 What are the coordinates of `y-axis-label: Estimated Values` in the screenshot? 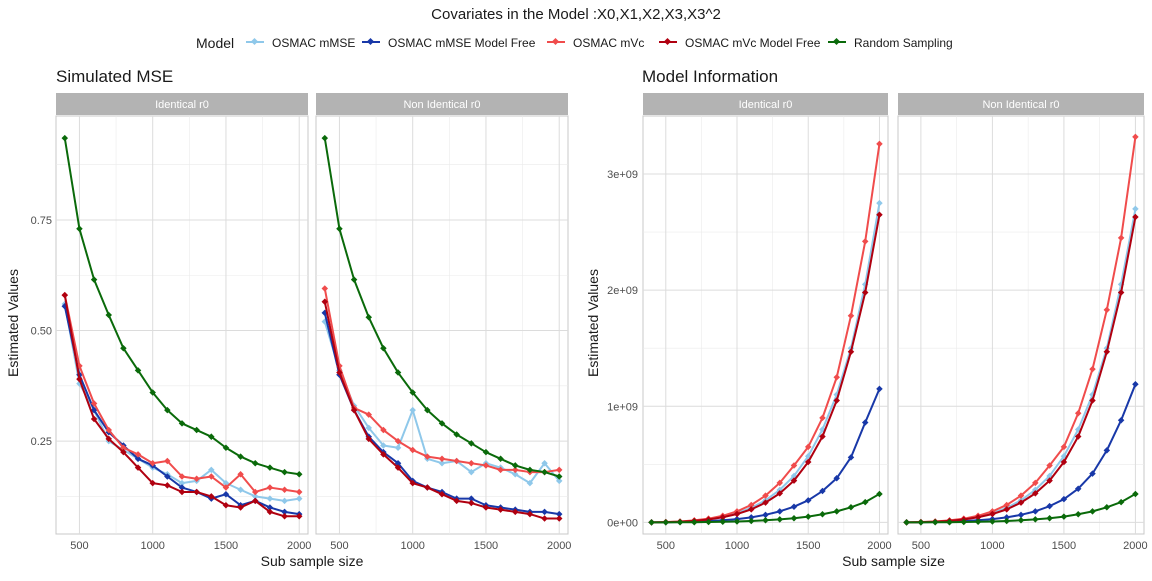 It's located at (593, 323).